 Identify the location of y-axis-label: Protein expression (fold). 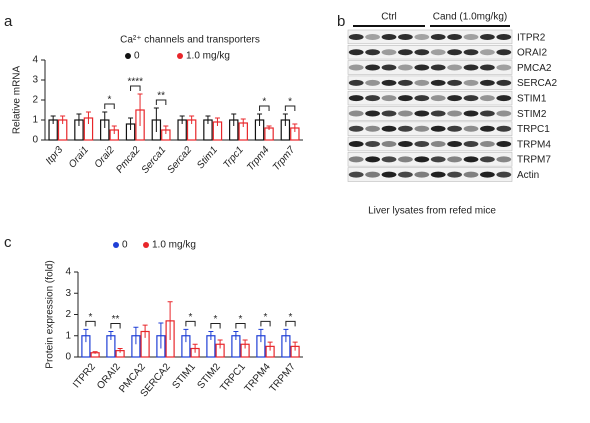
(50, 314).